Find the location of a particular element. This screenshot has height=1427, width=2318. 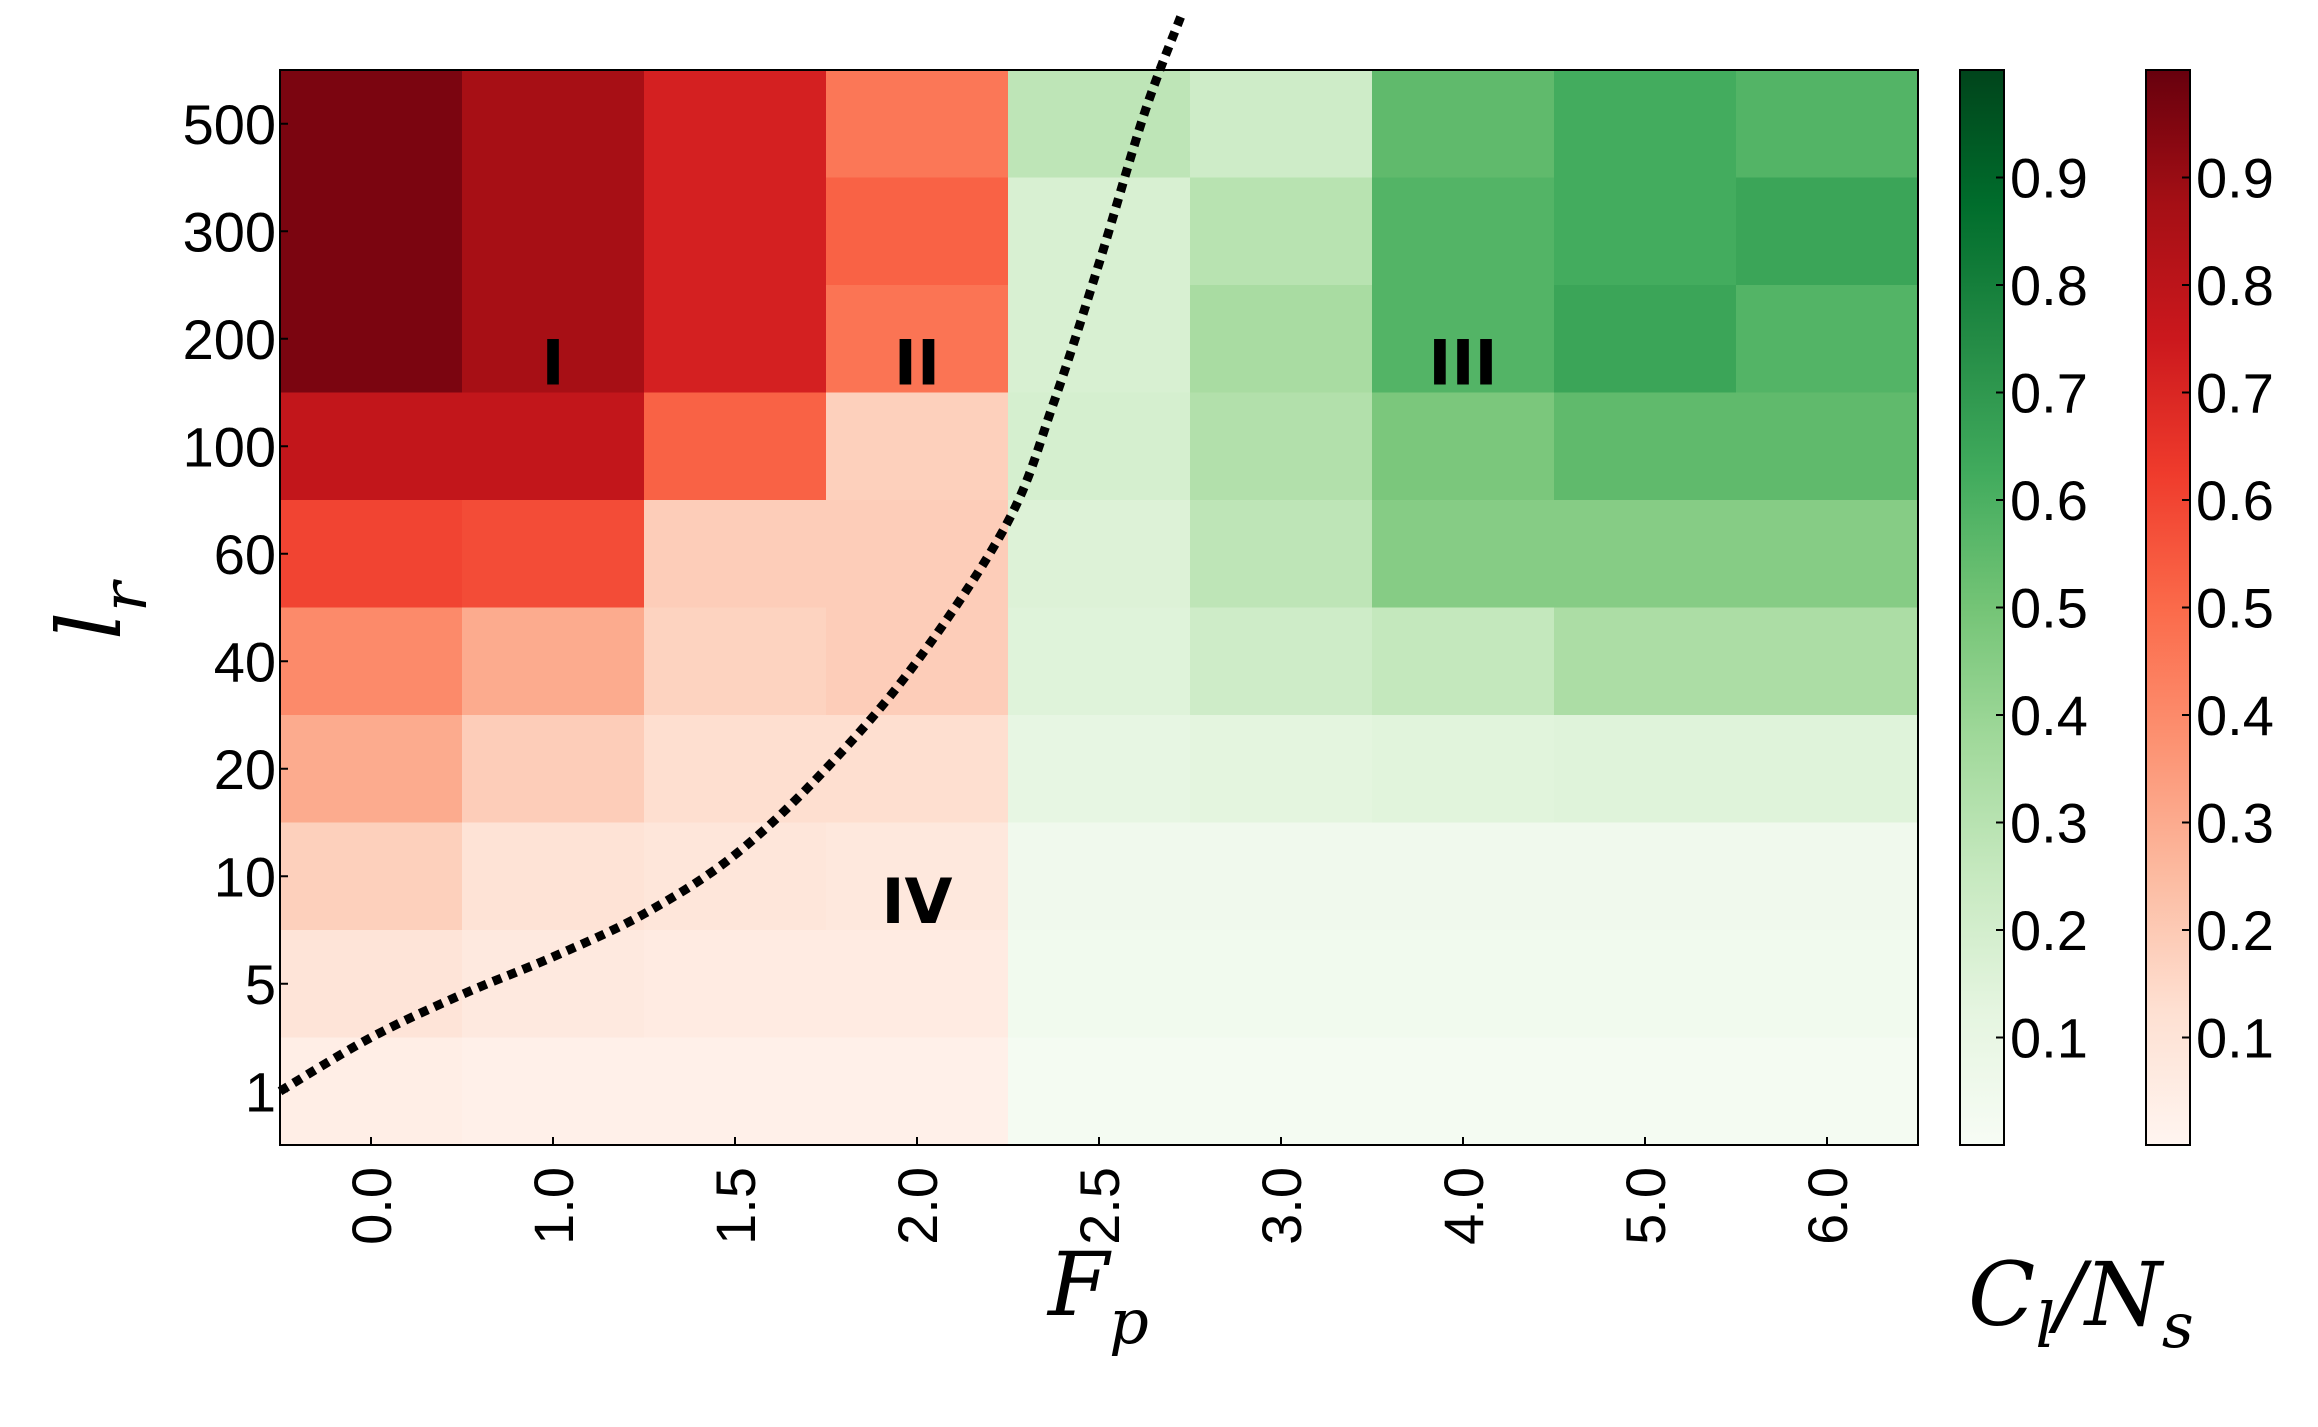

region-label: II is located at coordinates (917, 362).